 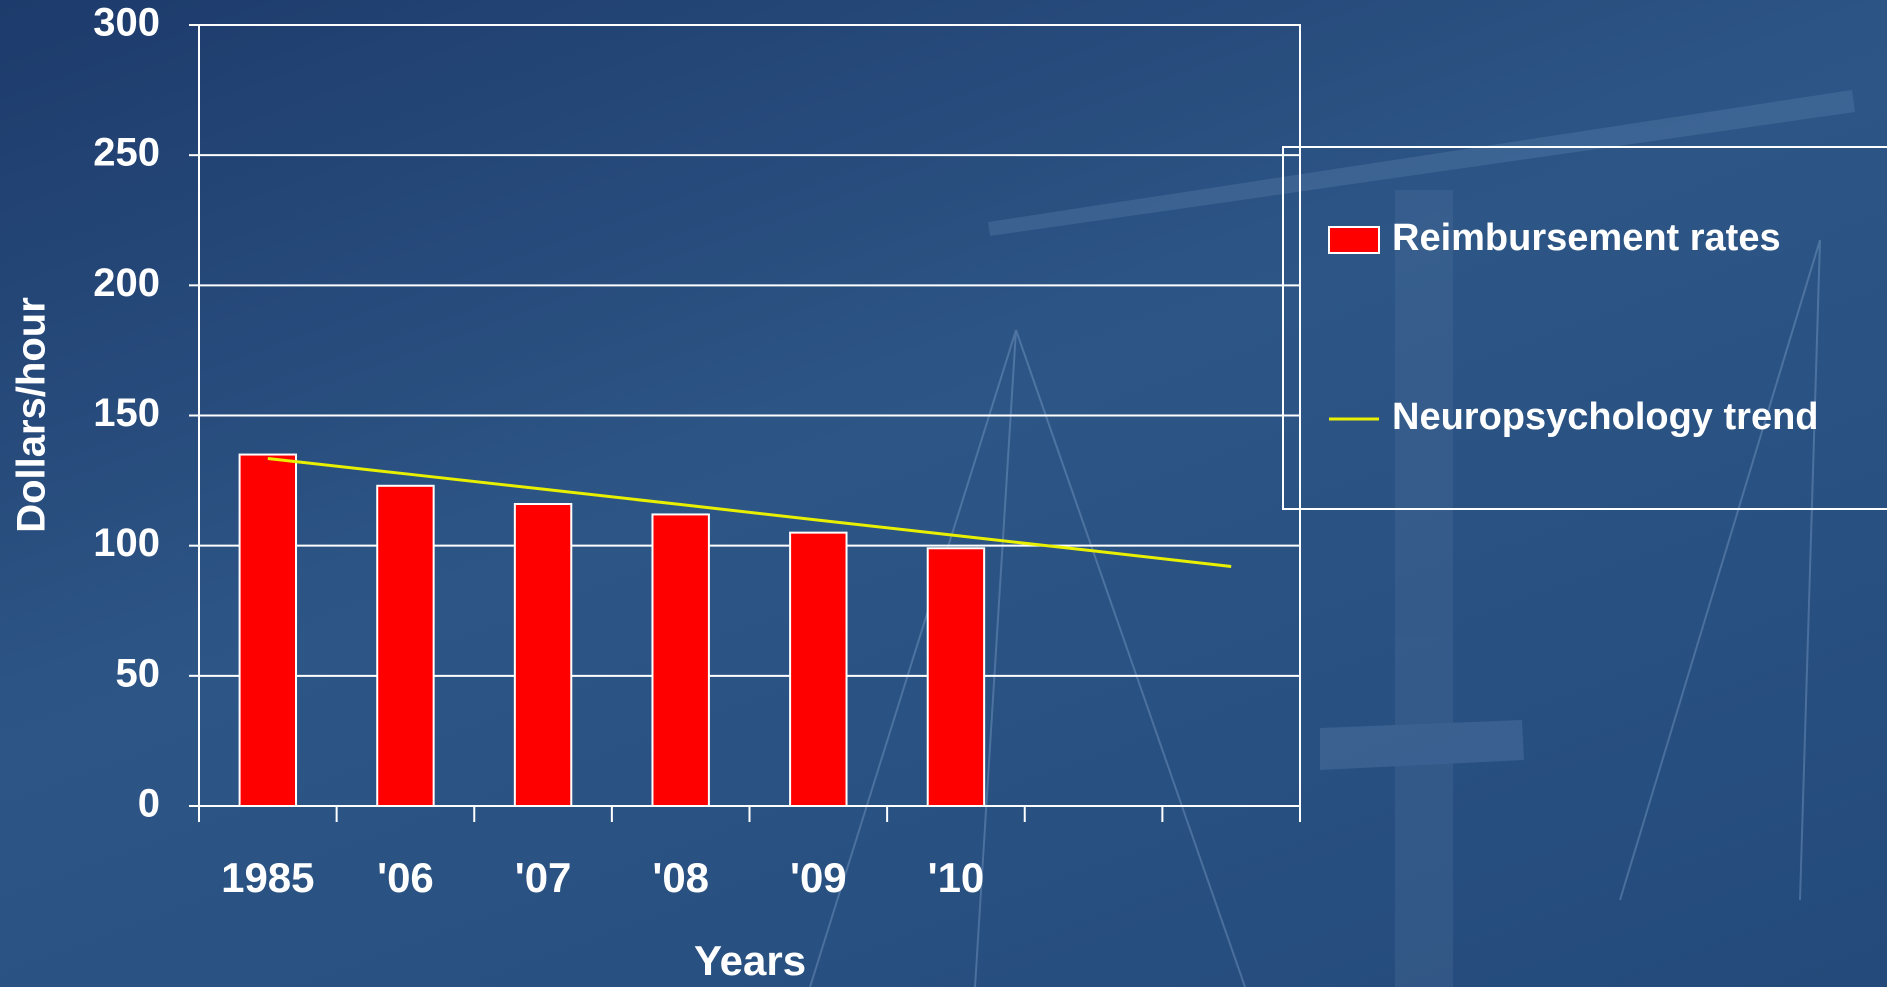 What do you see at coordinates (1605, 417) in the screenshot?
I see `legend-label: Neuropsychology trend` at bounding box center [1605, 417].